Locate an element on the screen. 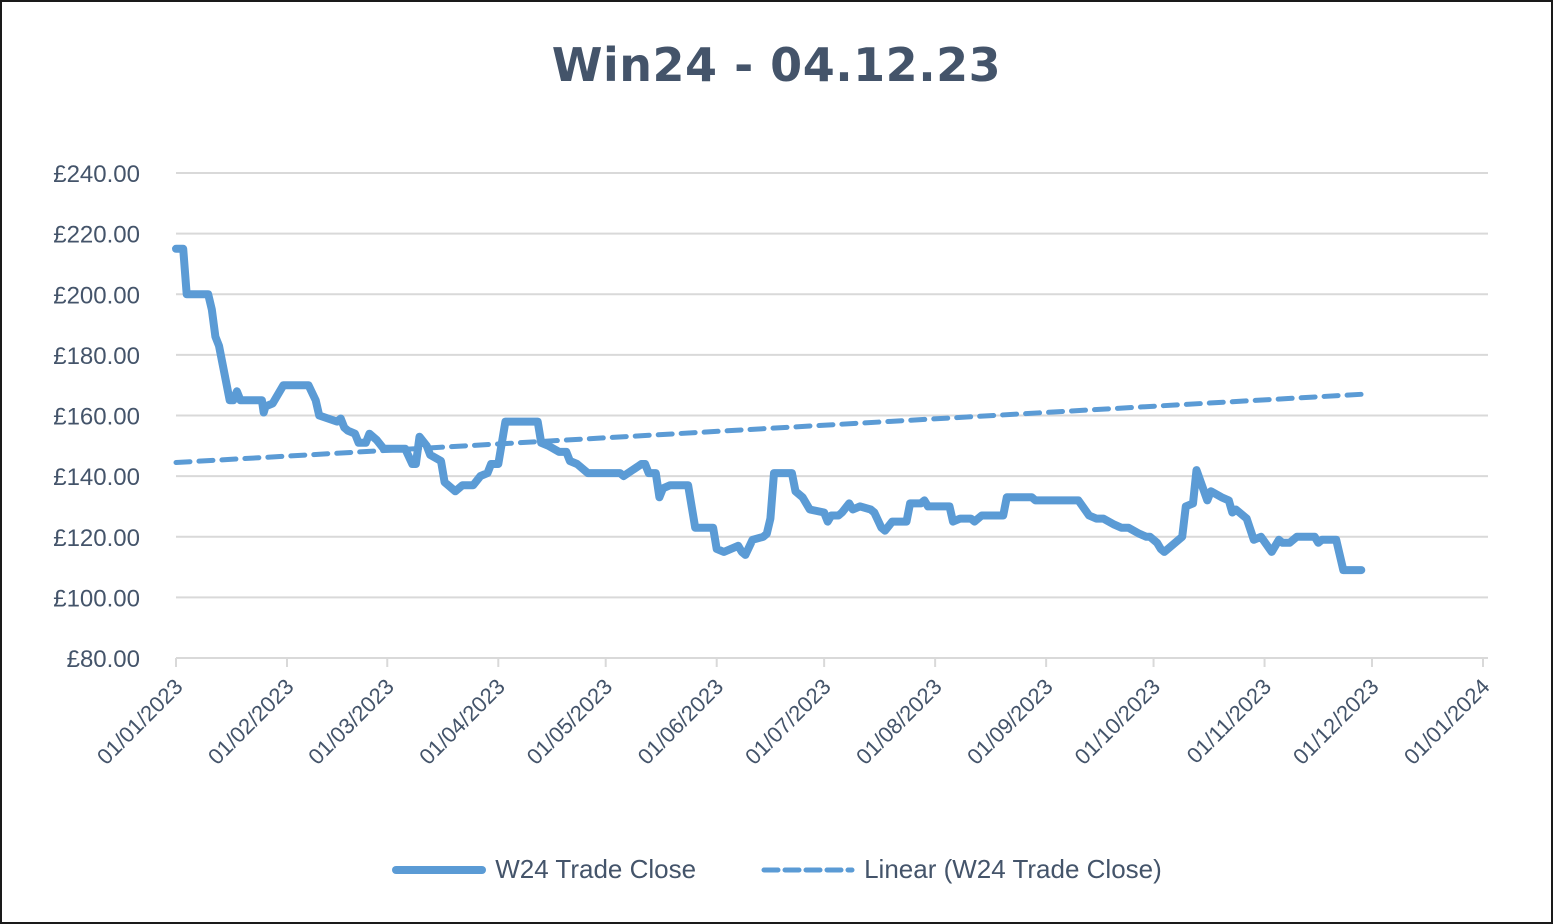 The image size is (1553, 924). y-tick-label: £240.00 is located at coordinates (96, 174).